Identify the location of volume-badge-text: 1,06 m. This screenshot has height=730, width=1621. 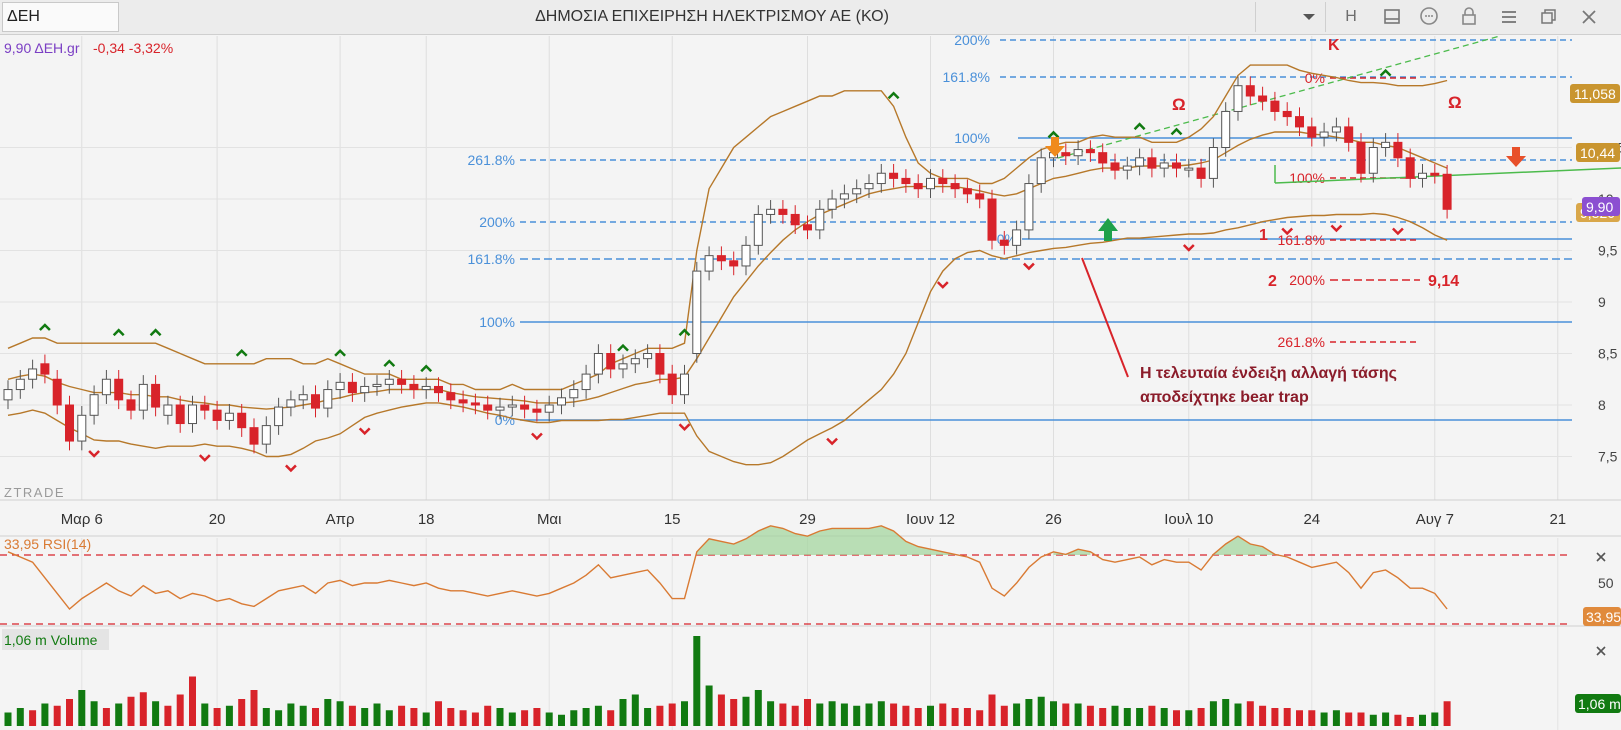
(1599, 704).